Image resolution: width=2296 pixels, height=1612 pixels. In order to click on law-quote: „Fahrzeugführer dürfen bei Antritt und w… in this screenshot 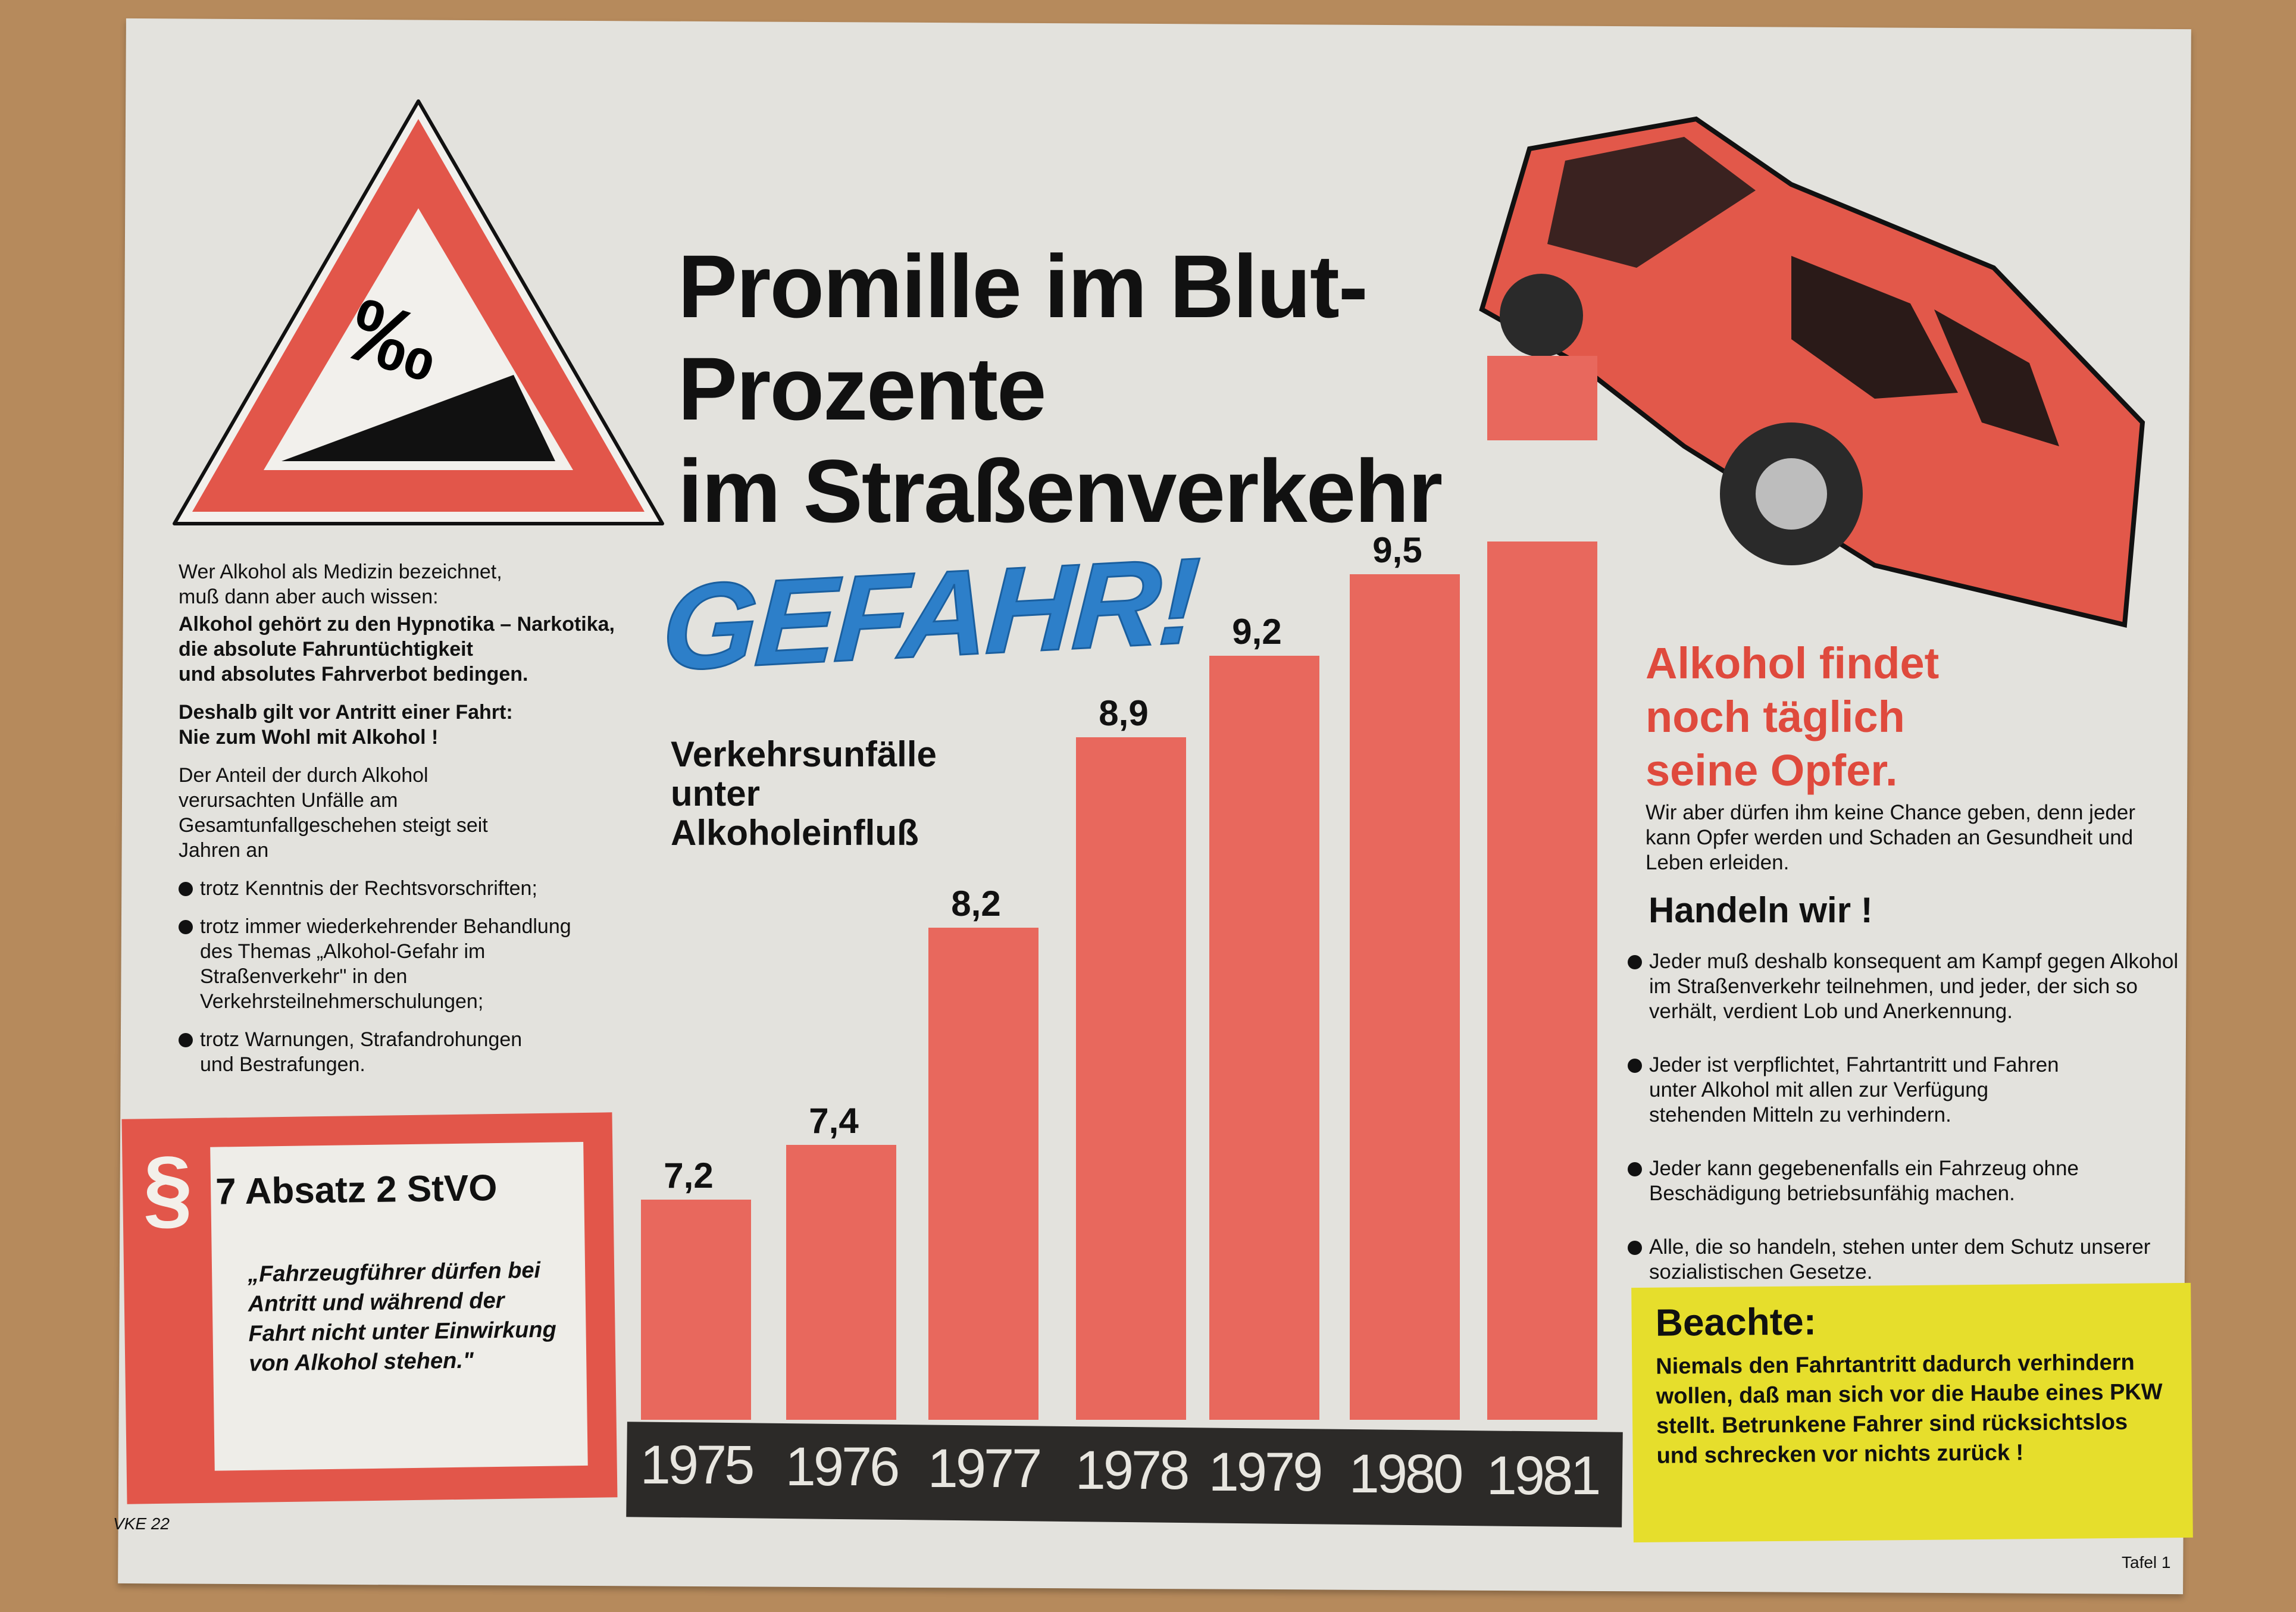, I will do `click(402, 1317)`.